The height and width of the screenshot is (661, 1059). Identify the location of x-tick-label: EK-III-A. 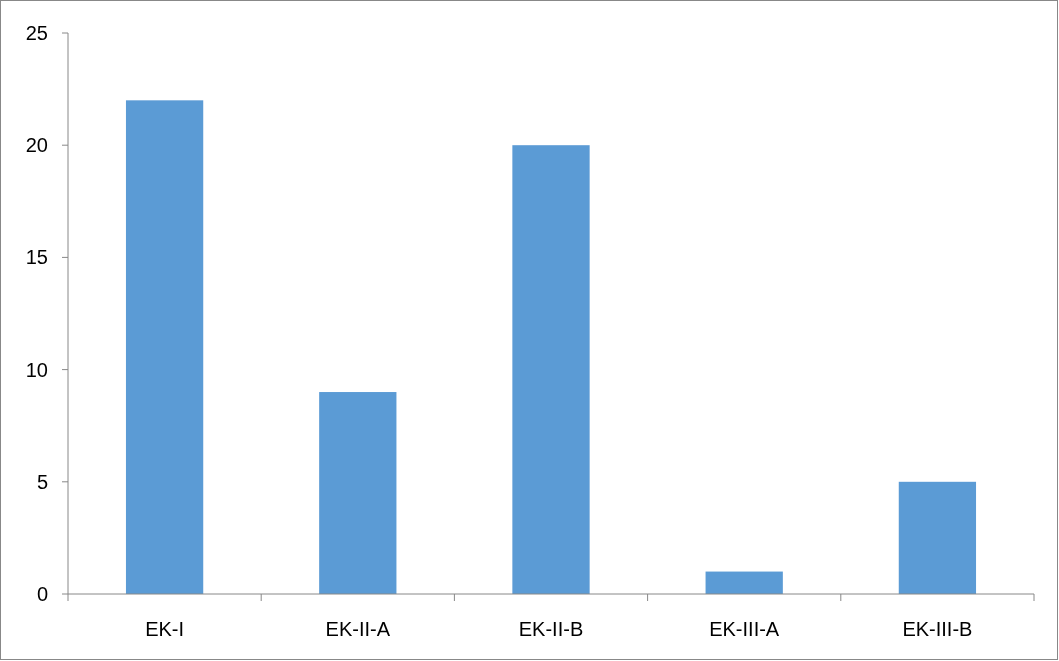
(744, 629).